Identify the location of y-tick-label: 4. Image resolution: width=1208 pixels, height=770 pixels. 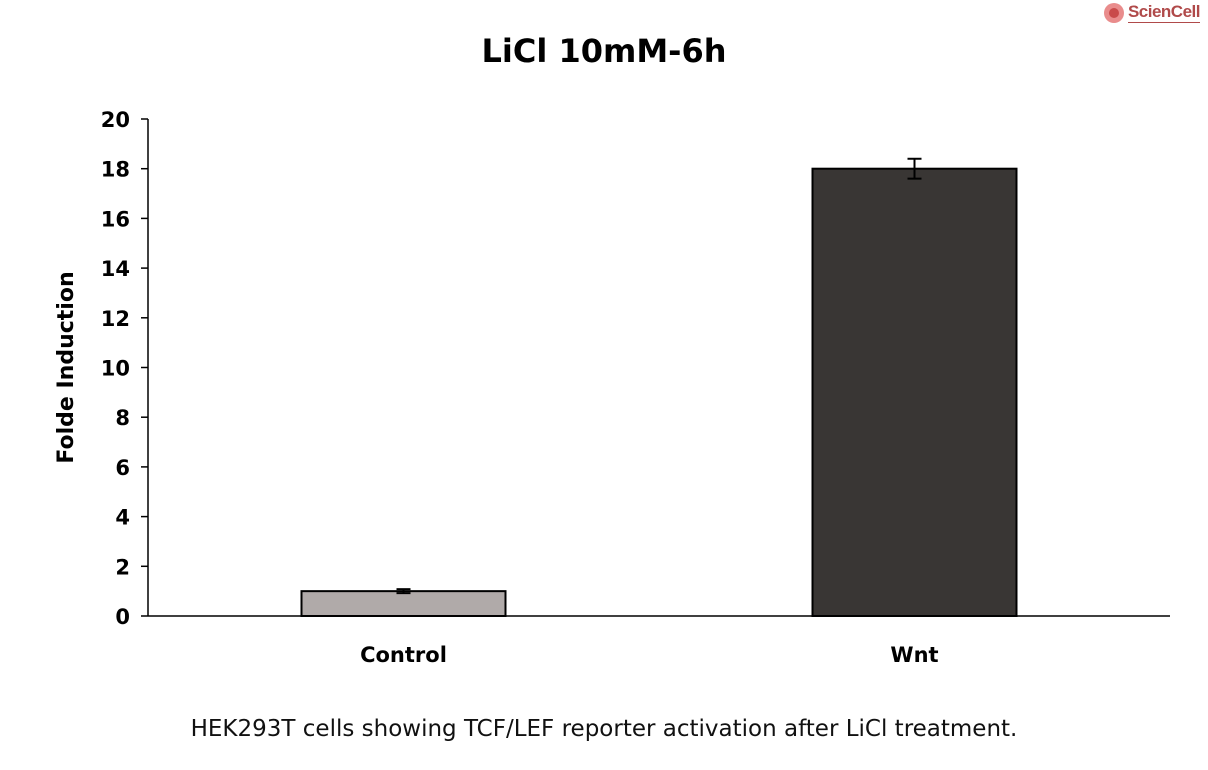
(122, 518).